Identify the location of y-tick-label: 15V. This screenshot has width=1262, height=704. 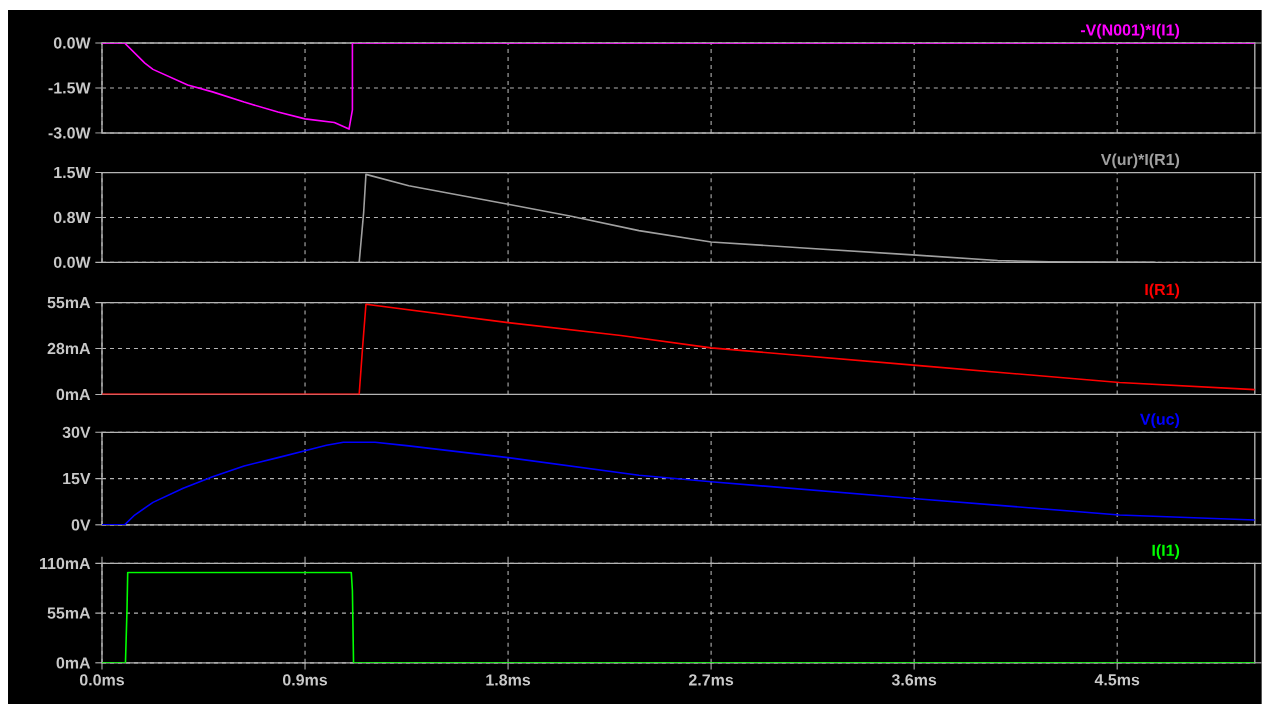
(77, 479).